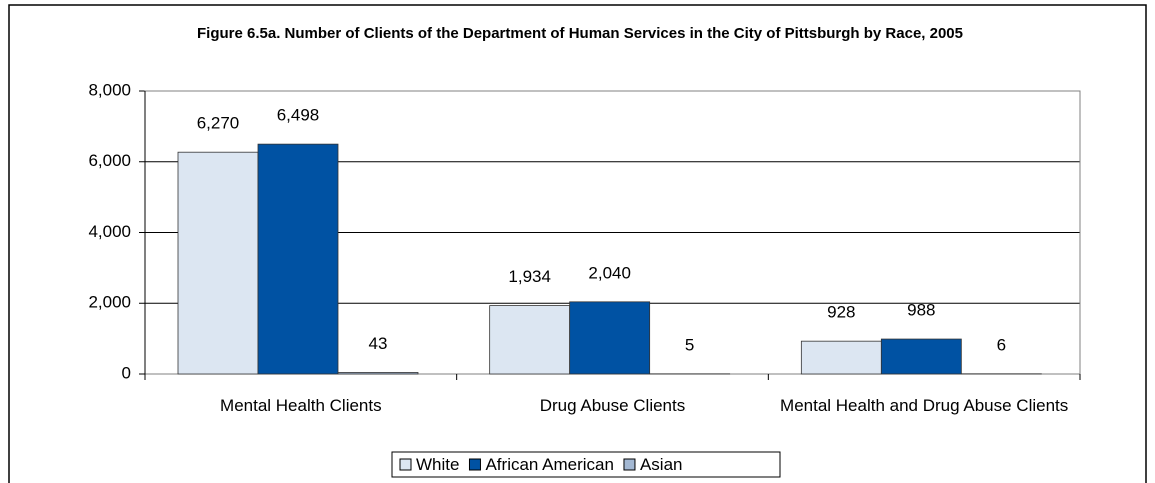 Image resolution: width=1155 pixels, height=483 pixels. Describe the element at coordinates (126, 372) in the screenshot. I see `y-tick-label: 0` at that location.